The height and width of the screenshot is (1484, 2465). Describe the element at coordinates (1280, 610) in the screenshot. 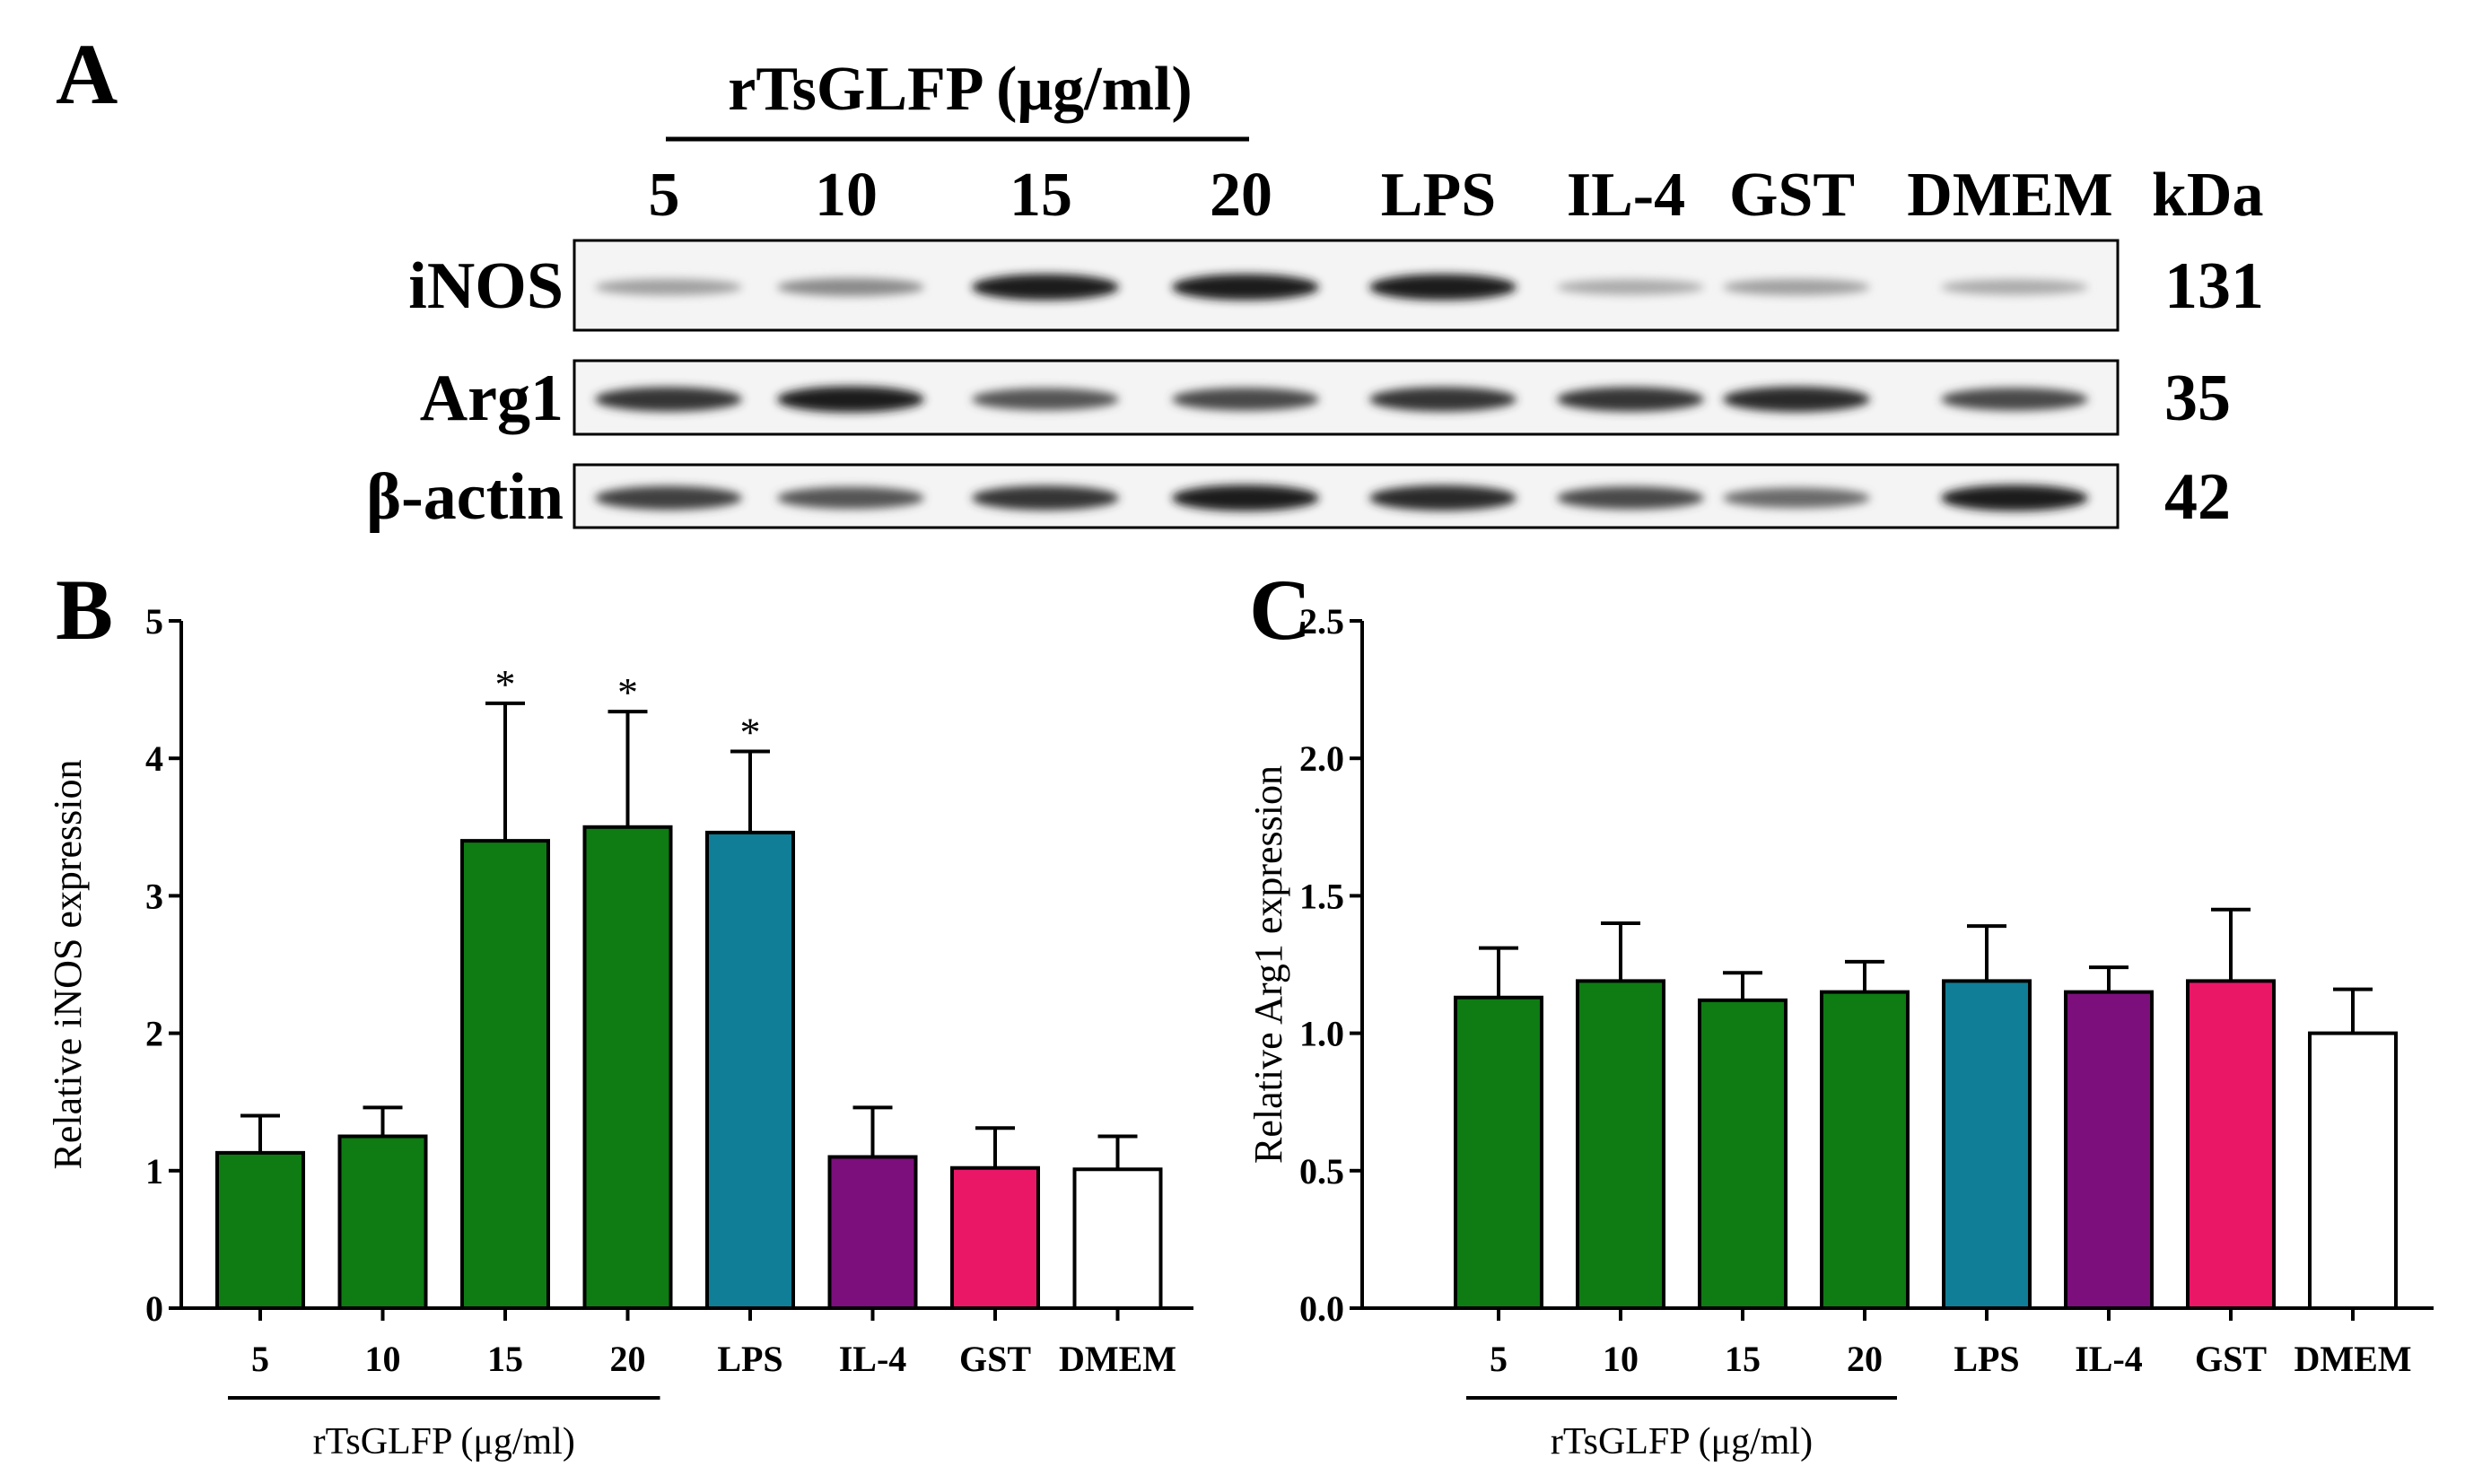

I see `panel-c-label: C` at that location.